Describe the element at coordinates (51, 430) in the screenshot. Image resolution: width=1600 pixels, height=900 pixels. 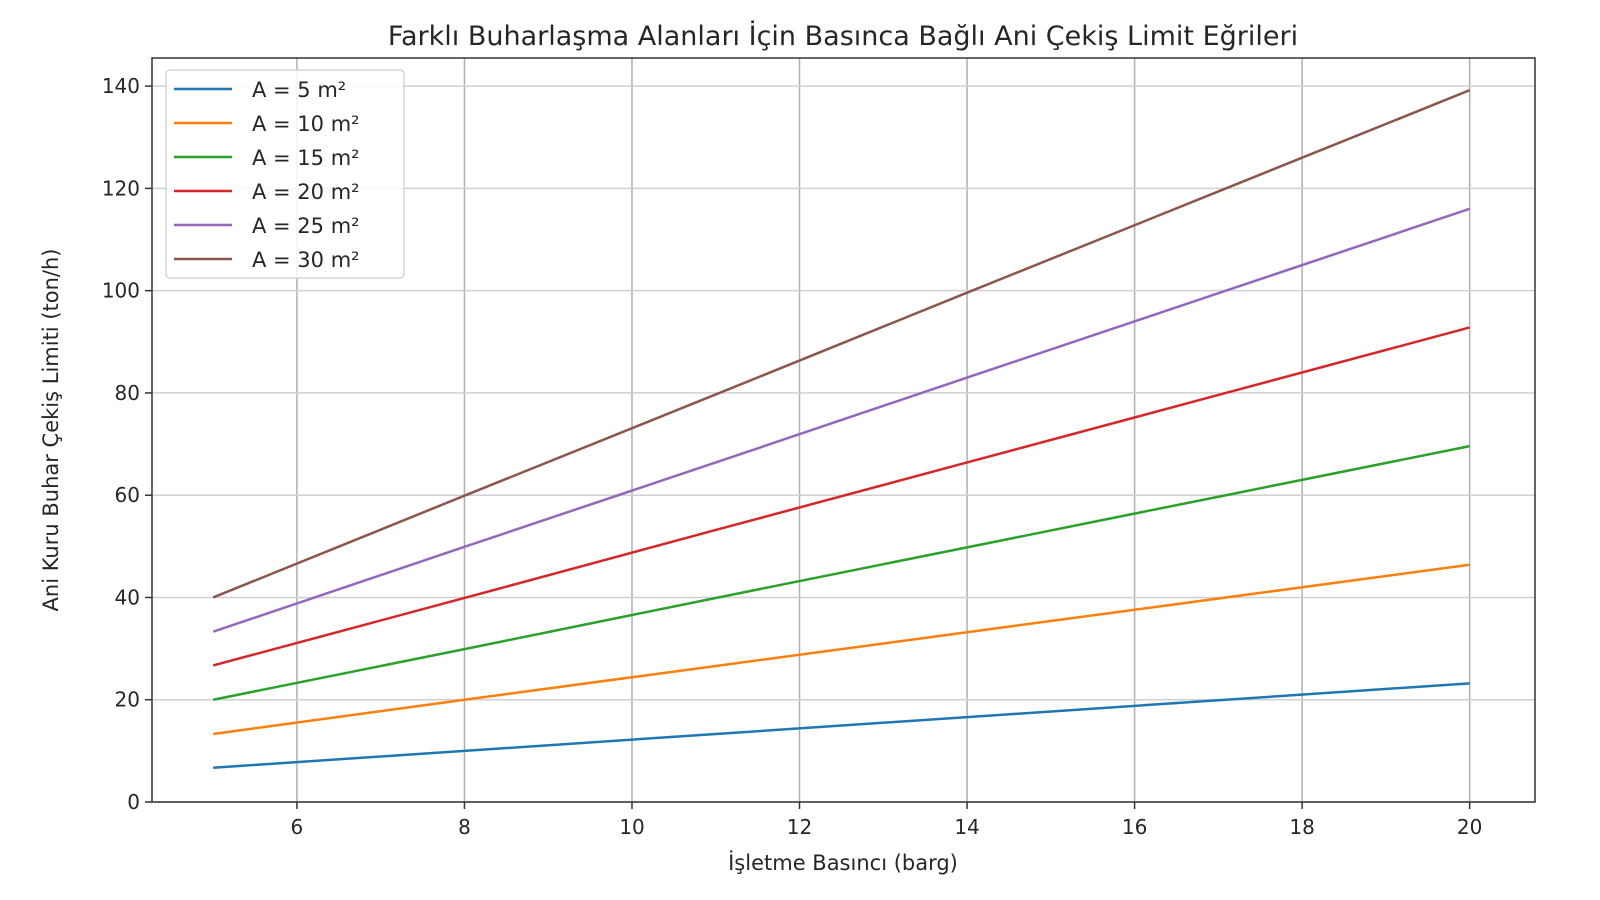
I see `y-axis-label: Ani Kuru Buhar Çekiş Limiti (ton/h)` at that location.